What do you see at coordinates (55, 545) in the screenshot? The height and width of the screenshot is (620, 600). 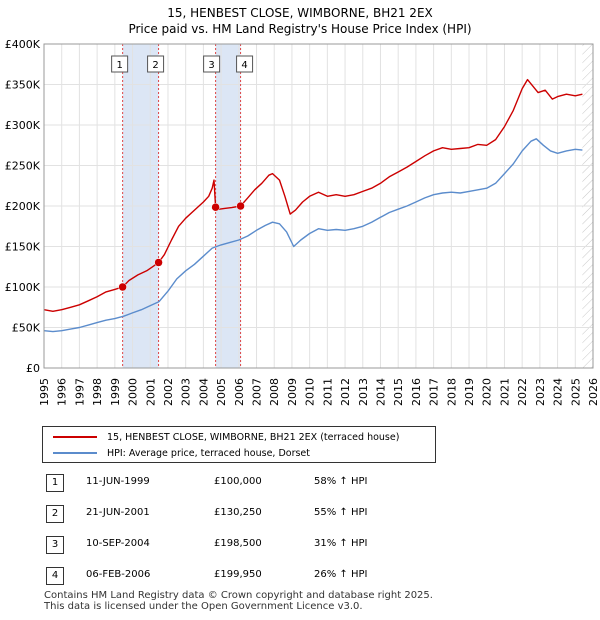 I see `sale-number-badge: 3` at bounding box center [55, 545].